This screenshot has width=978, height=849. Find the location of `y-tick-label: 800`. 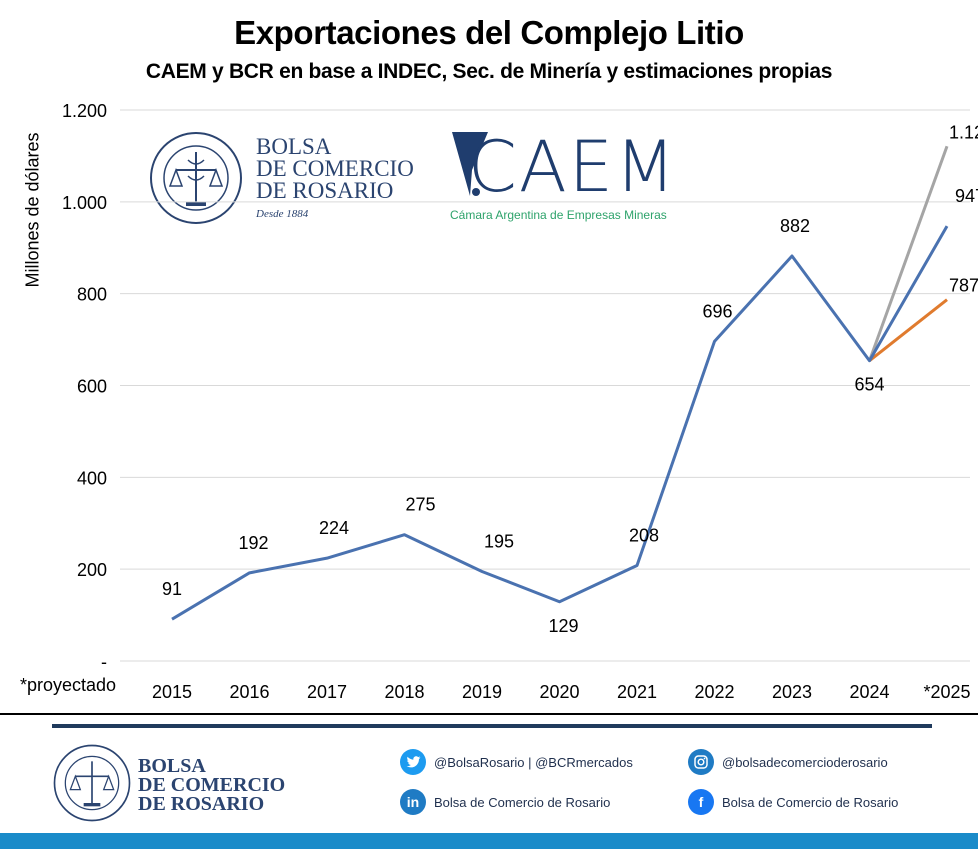

y-tick-label: 800 is located at coordinates (92, 295).